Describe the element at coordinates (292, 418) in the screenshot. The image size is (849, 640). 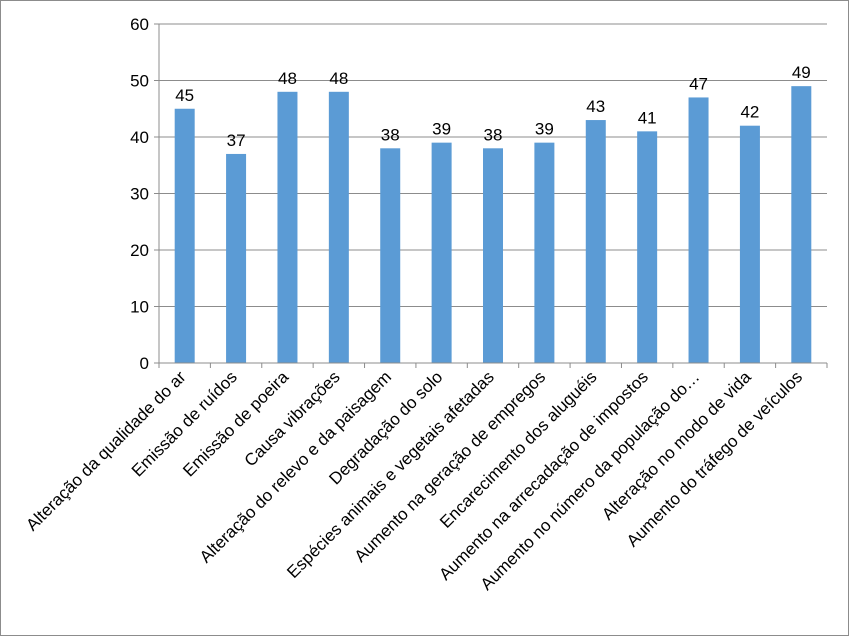
I see `x-tick-label: Causa vibrações` at that location.